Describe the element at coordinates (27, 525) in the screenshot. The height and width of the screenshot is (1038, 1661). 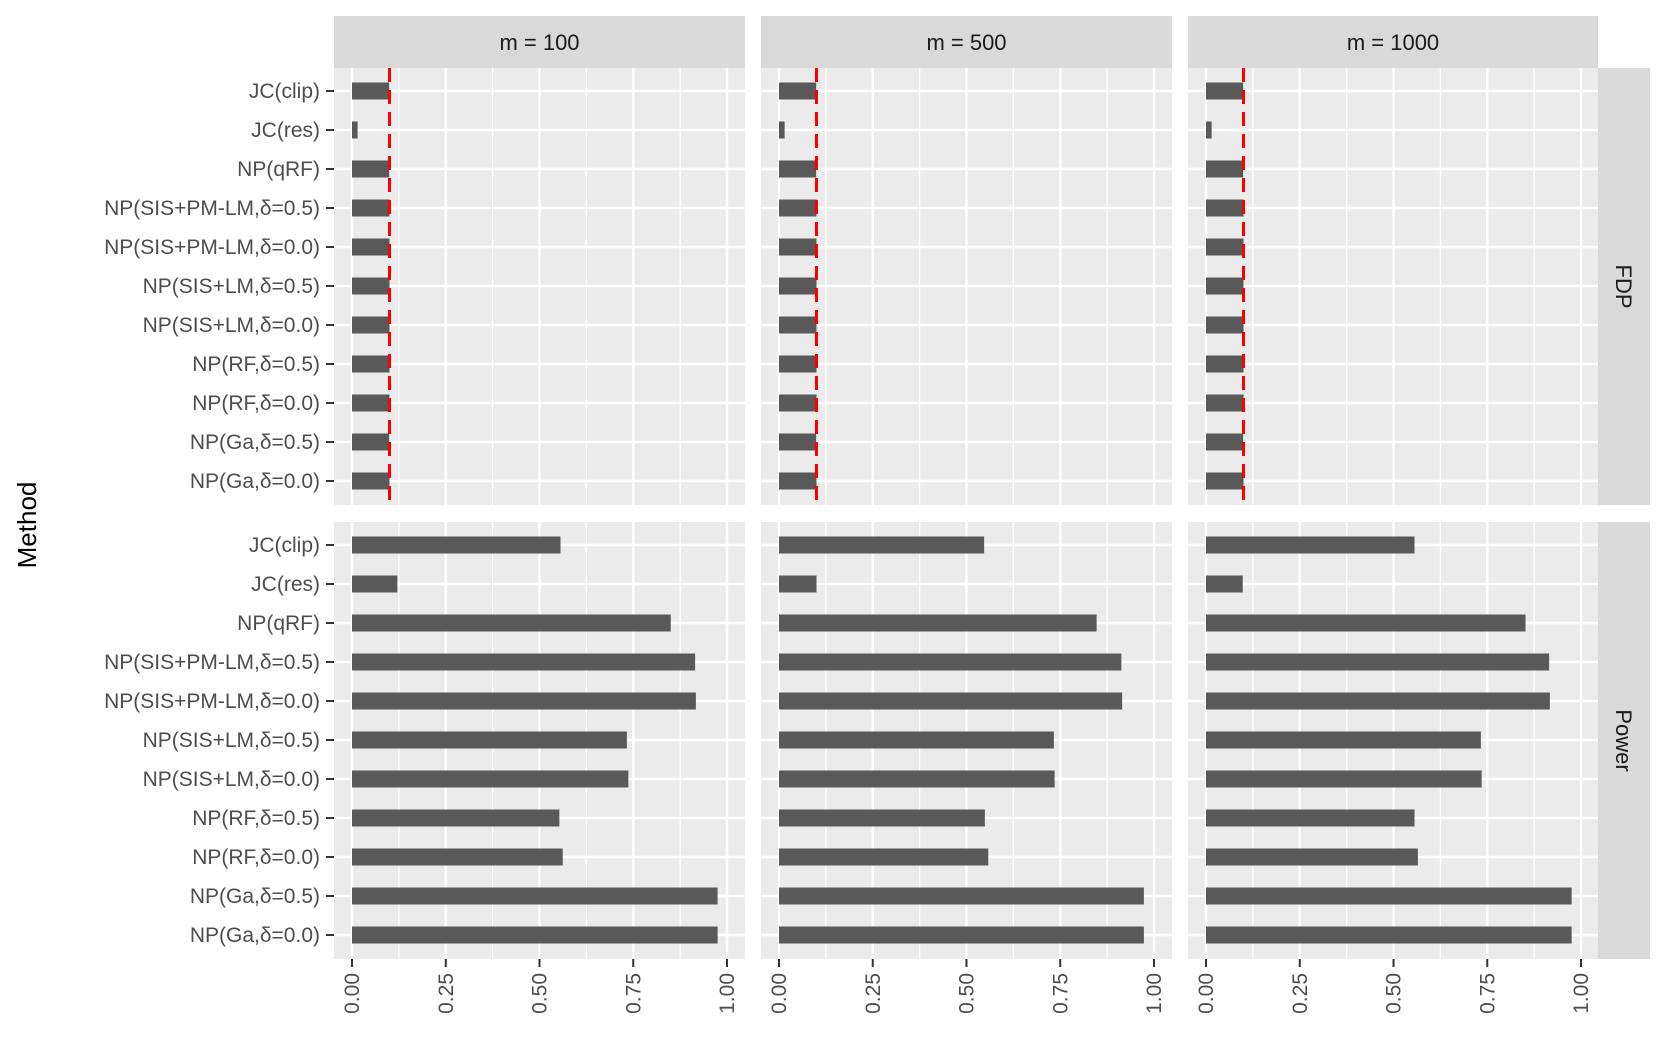
I see `y-axis-title: Method` at that location.